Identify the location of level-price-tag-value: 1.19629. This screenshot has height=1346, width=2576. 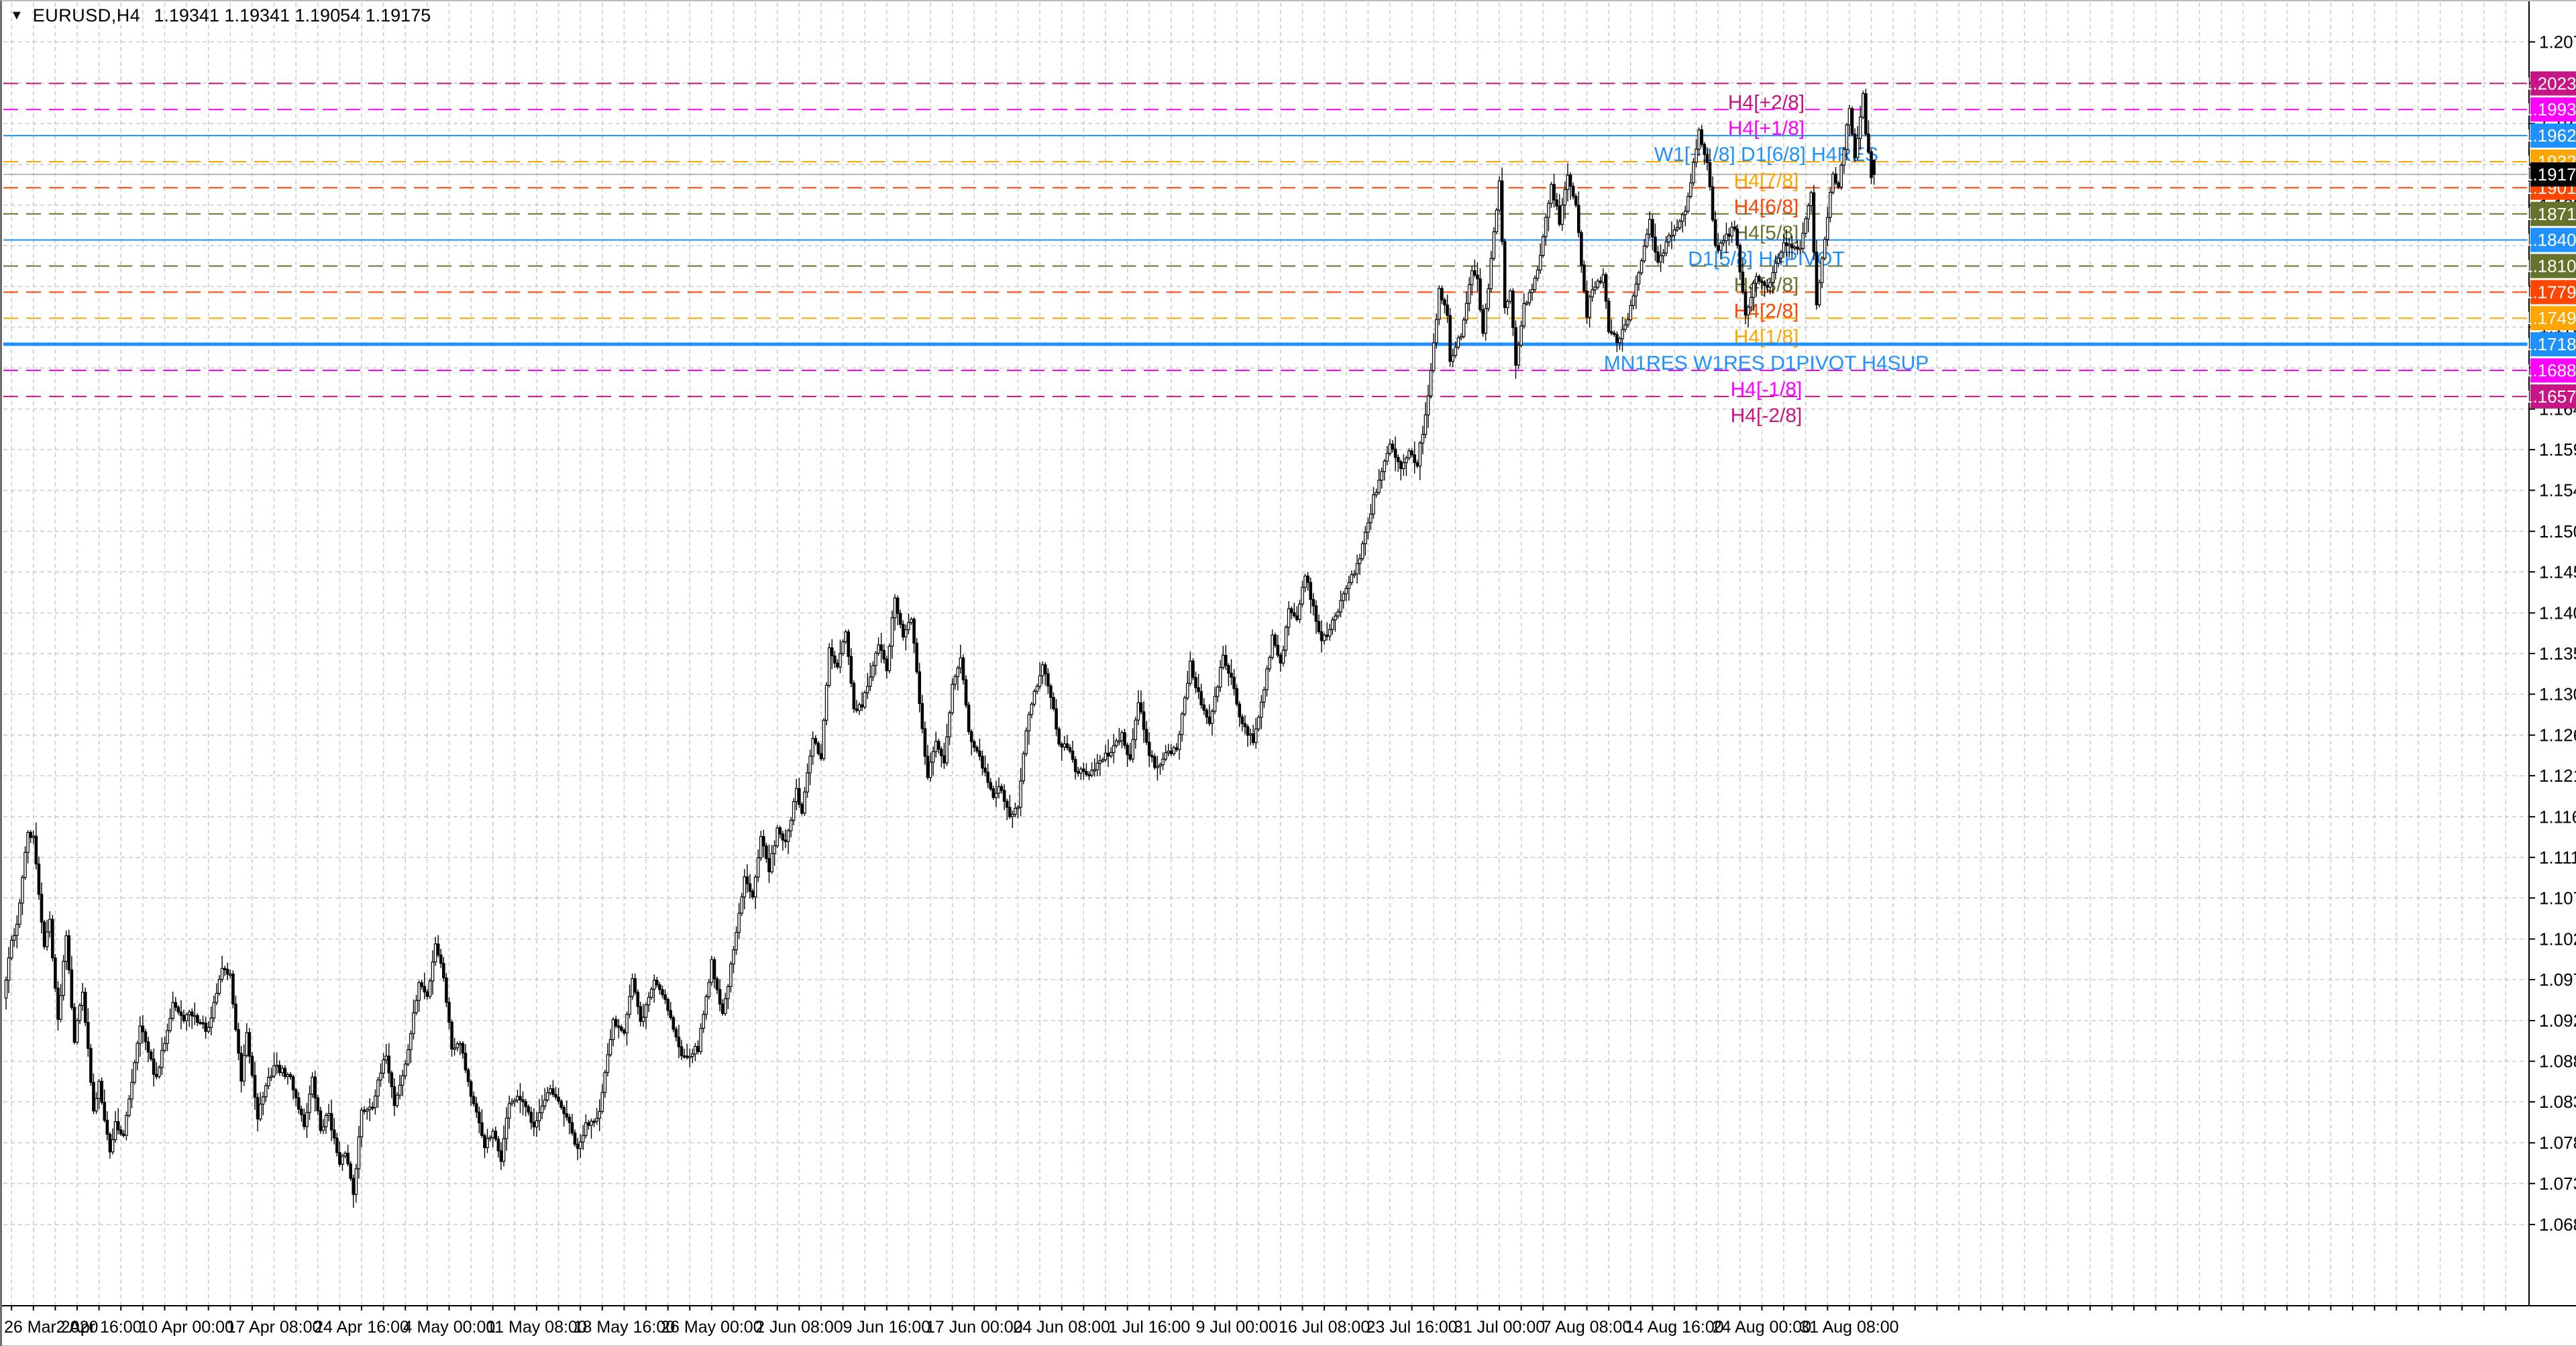
(2549, 135).